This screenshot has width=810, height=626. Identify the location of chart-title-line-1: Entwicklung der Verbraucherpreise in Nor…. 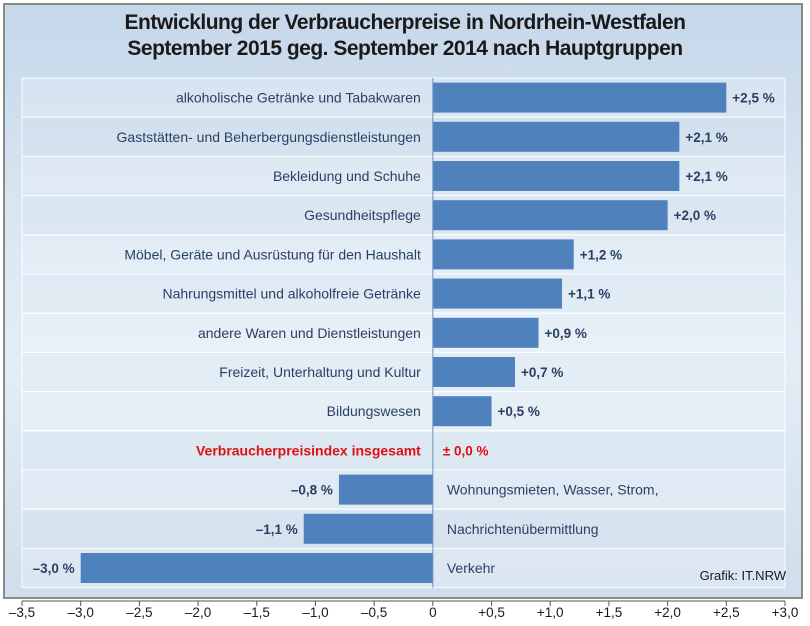
(405, 22).